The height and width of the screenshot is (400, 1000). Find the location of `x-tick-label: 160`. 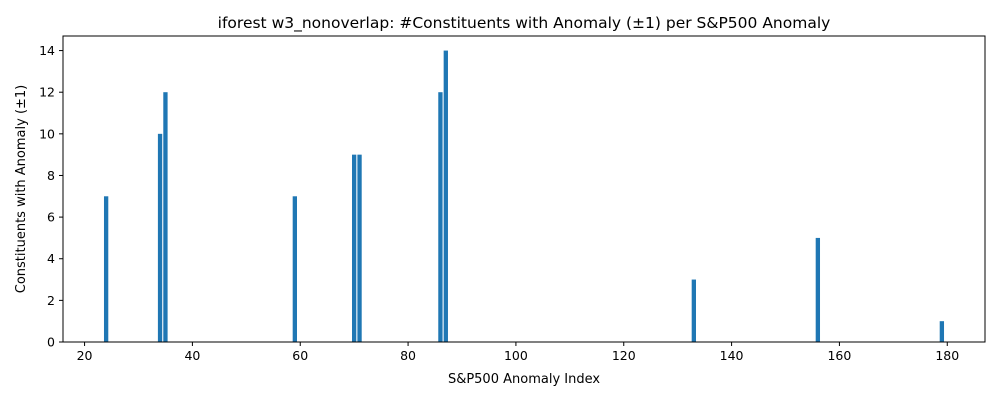

x-tick-label: 160 is located at coordinates (839, 355).